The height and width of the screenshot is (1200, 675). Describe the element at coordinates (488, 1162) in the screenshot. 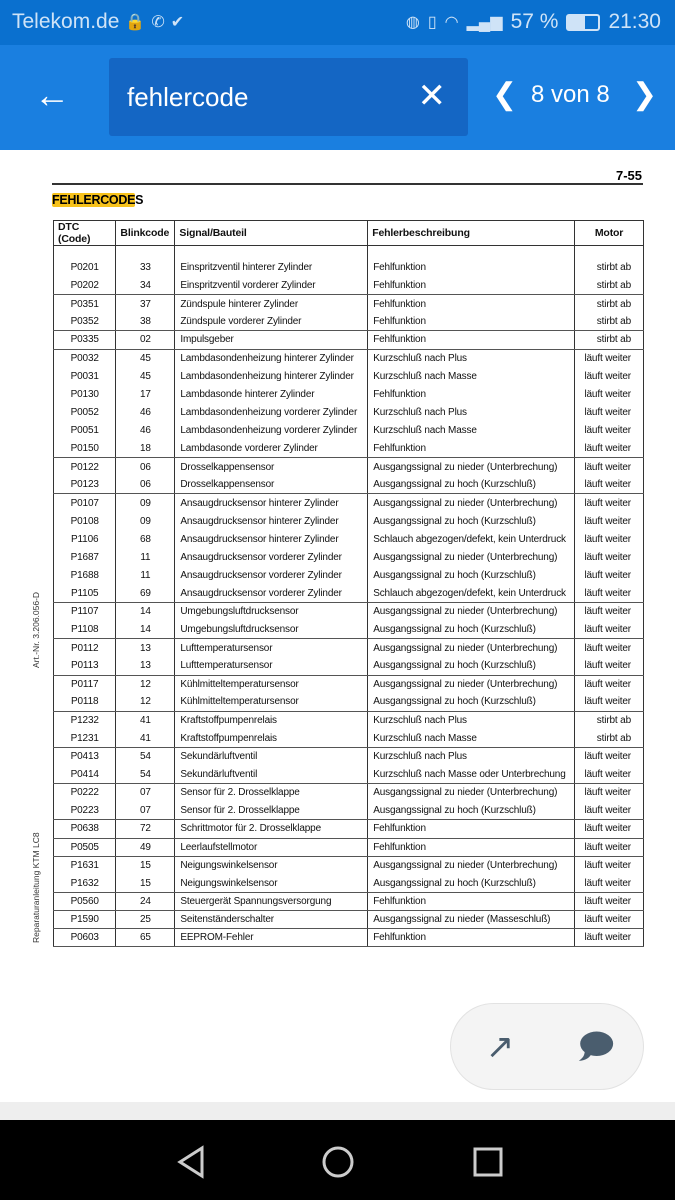

I see `nav-recents-icon` at that location.